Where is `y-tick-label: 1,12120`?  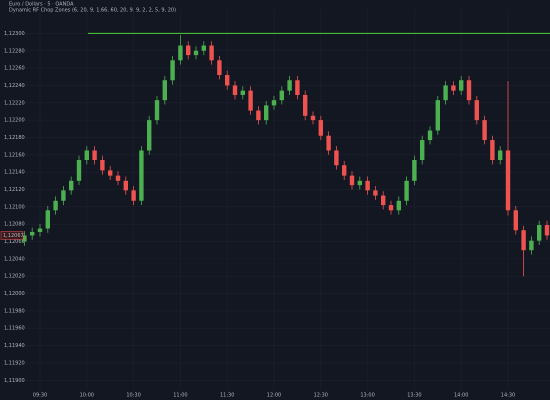 y-tick-label: 1,12120 is located at coordinates (14, 190).